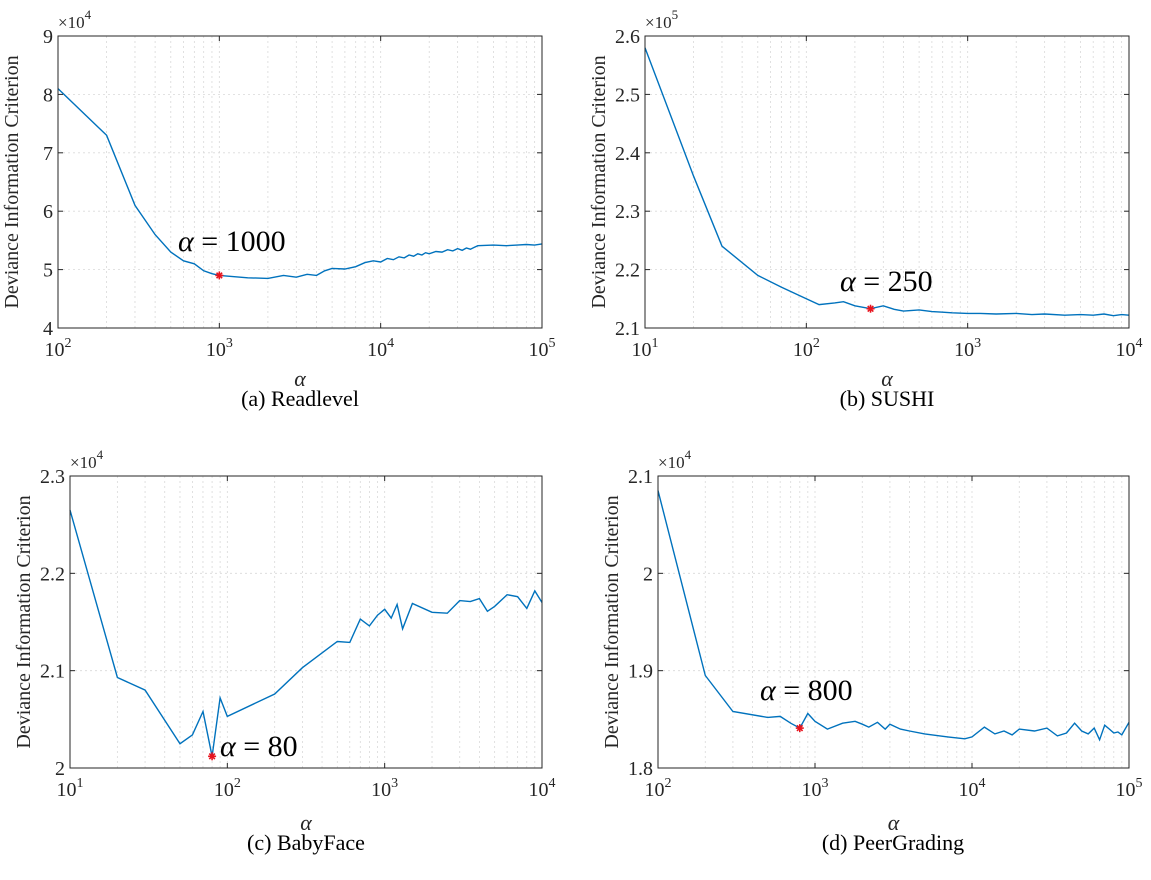 This screenshot has width=1151, height=880. I want to click on y-tick-label: 7, so click(48, 154).